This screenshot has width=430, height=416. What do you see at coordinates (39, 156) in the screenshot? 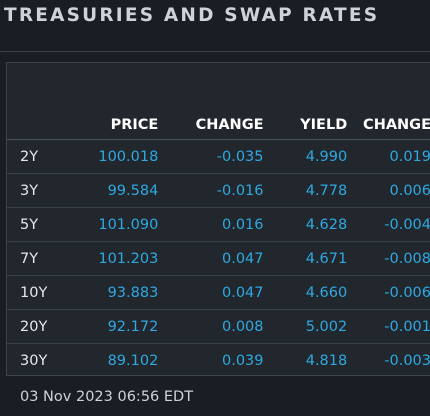
I see `cell-tenor: 2Y` at bounding box center [39, 156].